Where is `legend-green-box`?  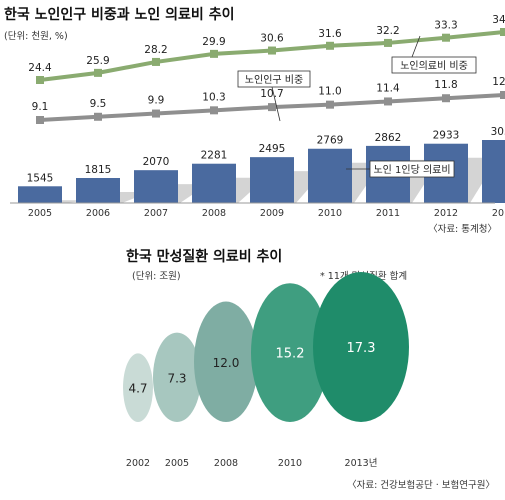
legend-green-box is located at coordinates (434, 65).